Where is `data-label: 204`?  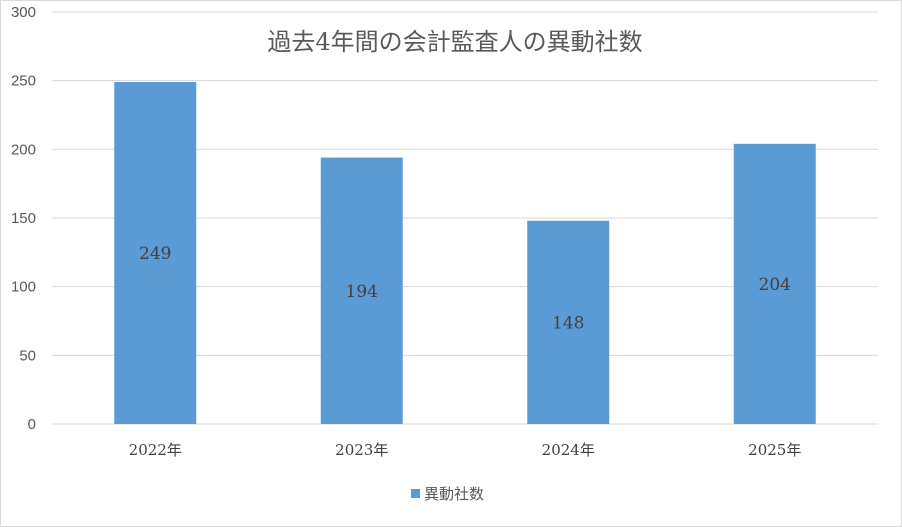 data-label: 204 is located at coordinates (775, 285).